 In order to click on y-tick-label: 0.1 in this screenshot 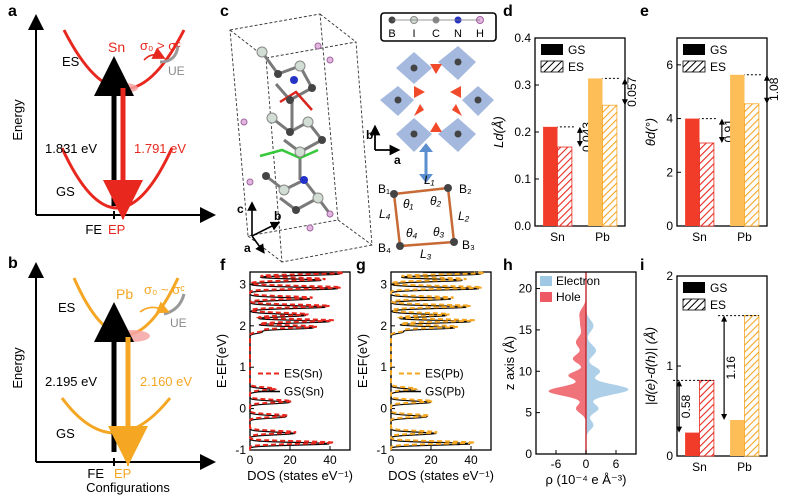, I will do `click(522, 179)`.